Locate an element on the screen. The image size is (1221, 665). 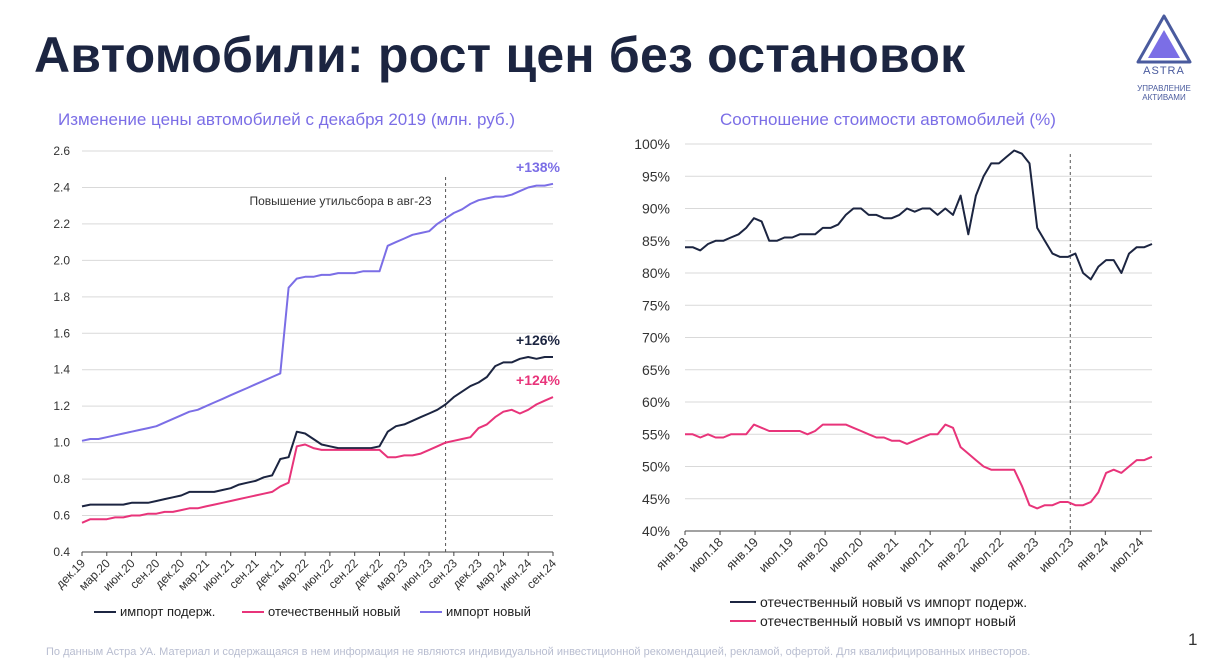
series-end-label: +138% is located at coordinates (538, 167).